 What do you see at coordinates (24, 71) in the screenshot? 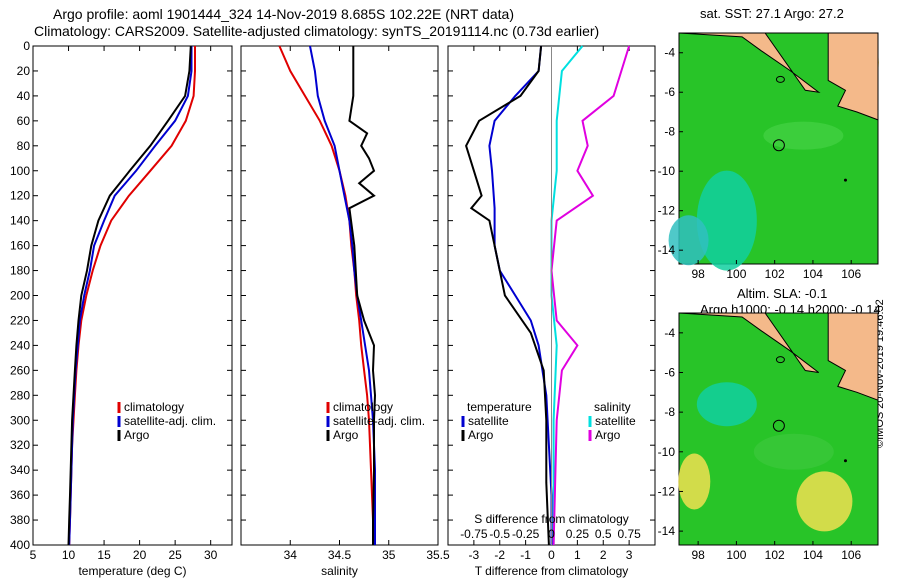
I see `depth-tick-label: 20` at bounding box center [24, 71].